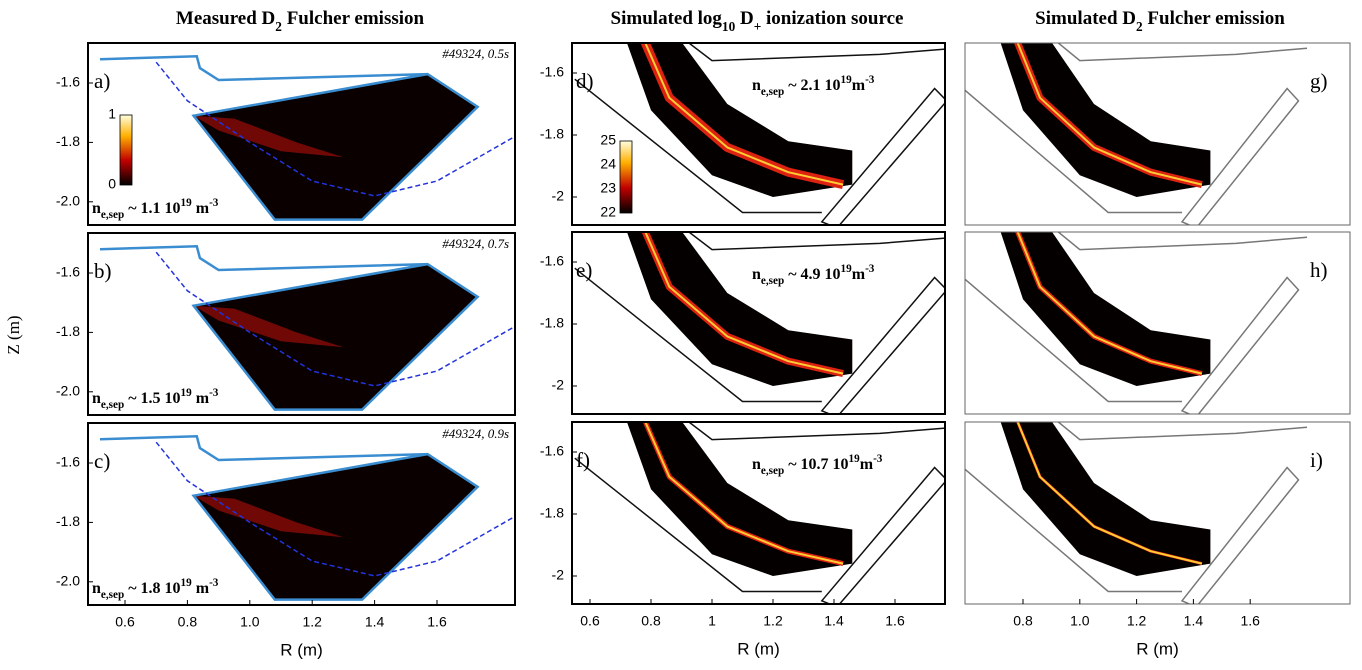 This screenshot has height=670, width=1362. Describe the element at coordinates (667, 18) in the screenshot. I see `column-title-part: Simulated log` at that location.